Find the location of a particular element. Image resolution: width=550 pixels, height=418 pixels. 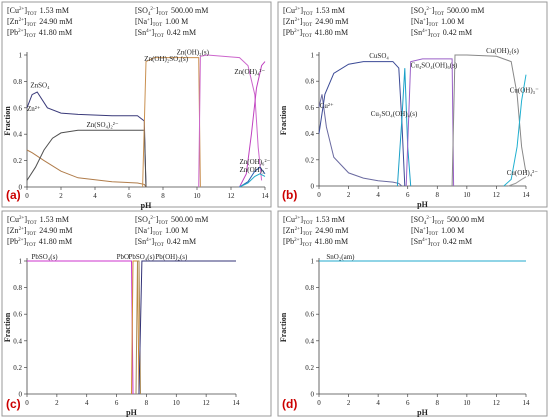

x-tick-label: 14 is located at coordinates (237, 403).